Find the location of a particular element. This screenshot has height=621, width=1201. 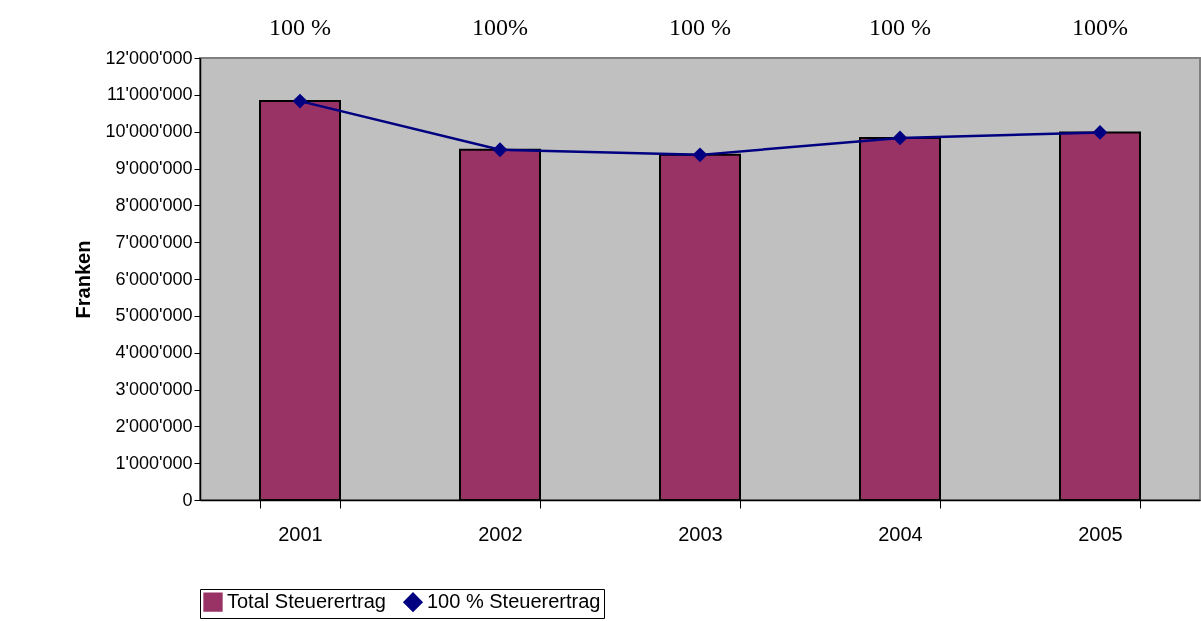

y-tick-label: 4'000'000 is located at coordinates (154, 352).